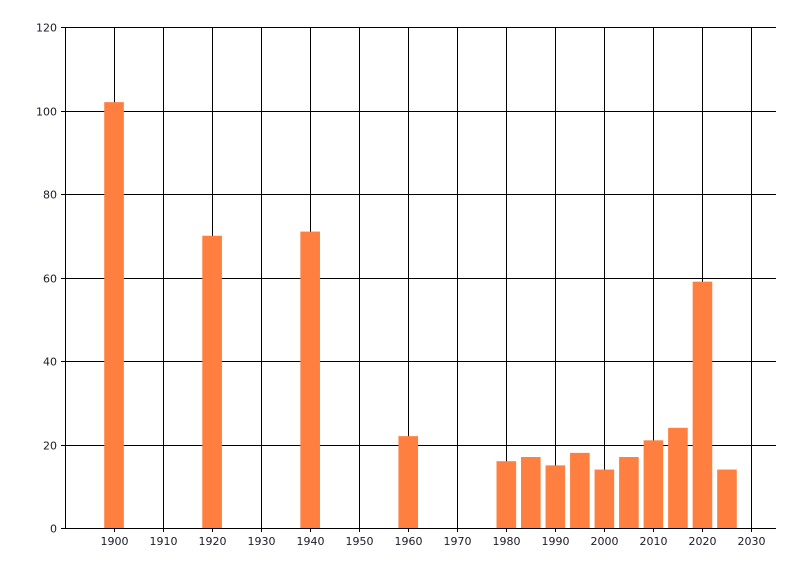 The height and width of the screenshot is (580, 800). Describe the element at coordinates (50, 279) in the screenshot. I see `y-tick-label: 60` at that location.